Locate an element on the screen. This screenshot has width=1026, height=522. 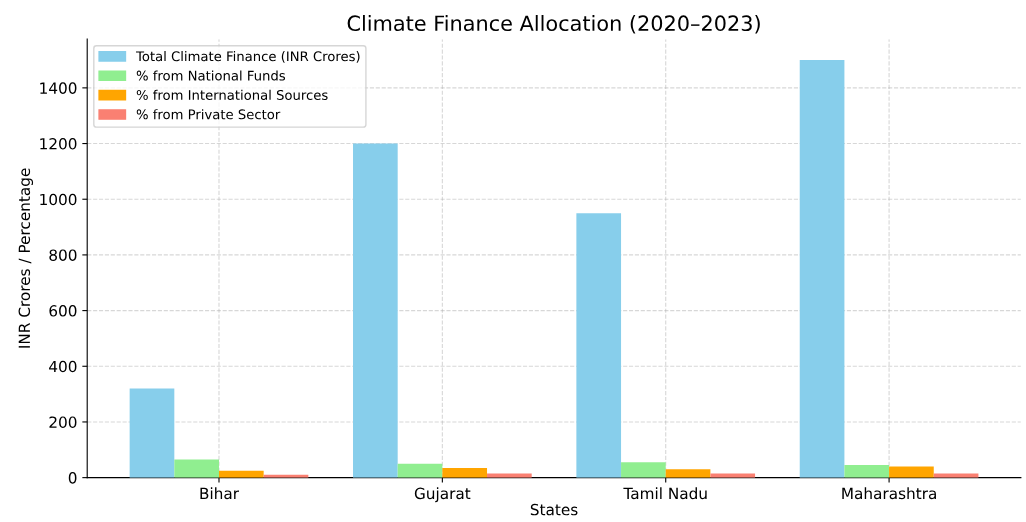
x-tick-label: Tamil Nadu is located at coordinates (665, 493).